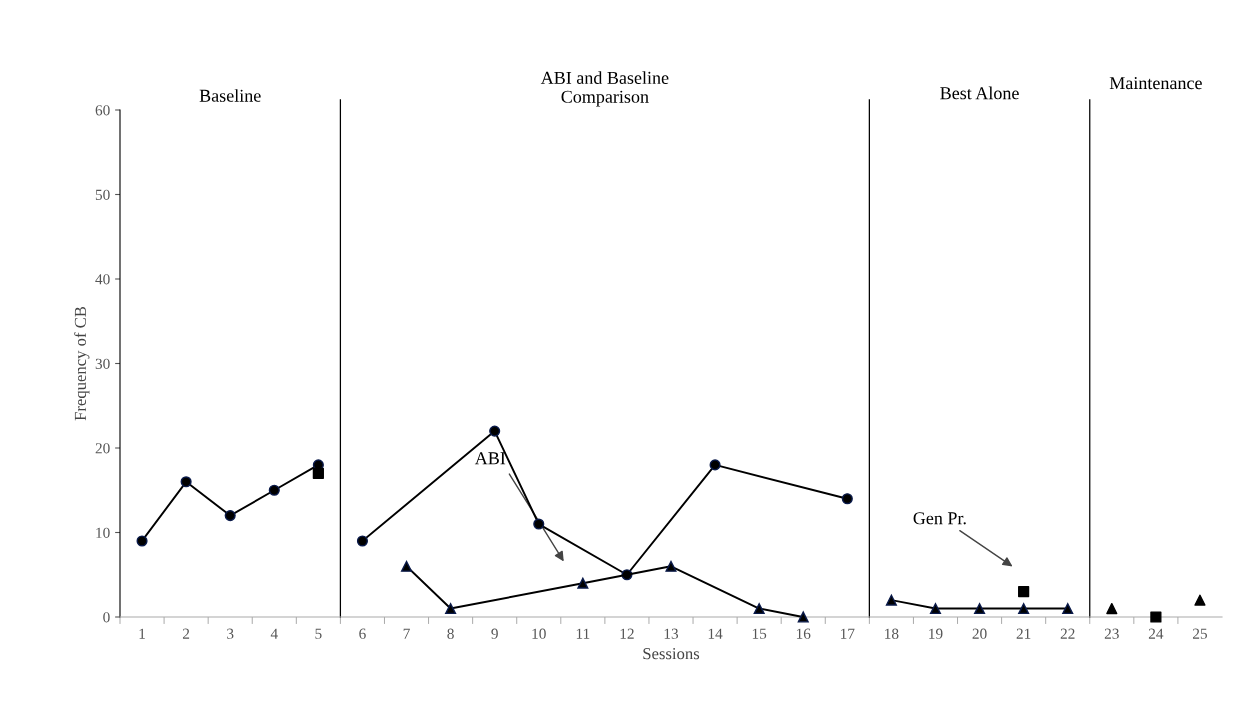  Describe the element at coordinates (939, 518) in the screenshot. I see `annotation: Gen Pr.` at that location.